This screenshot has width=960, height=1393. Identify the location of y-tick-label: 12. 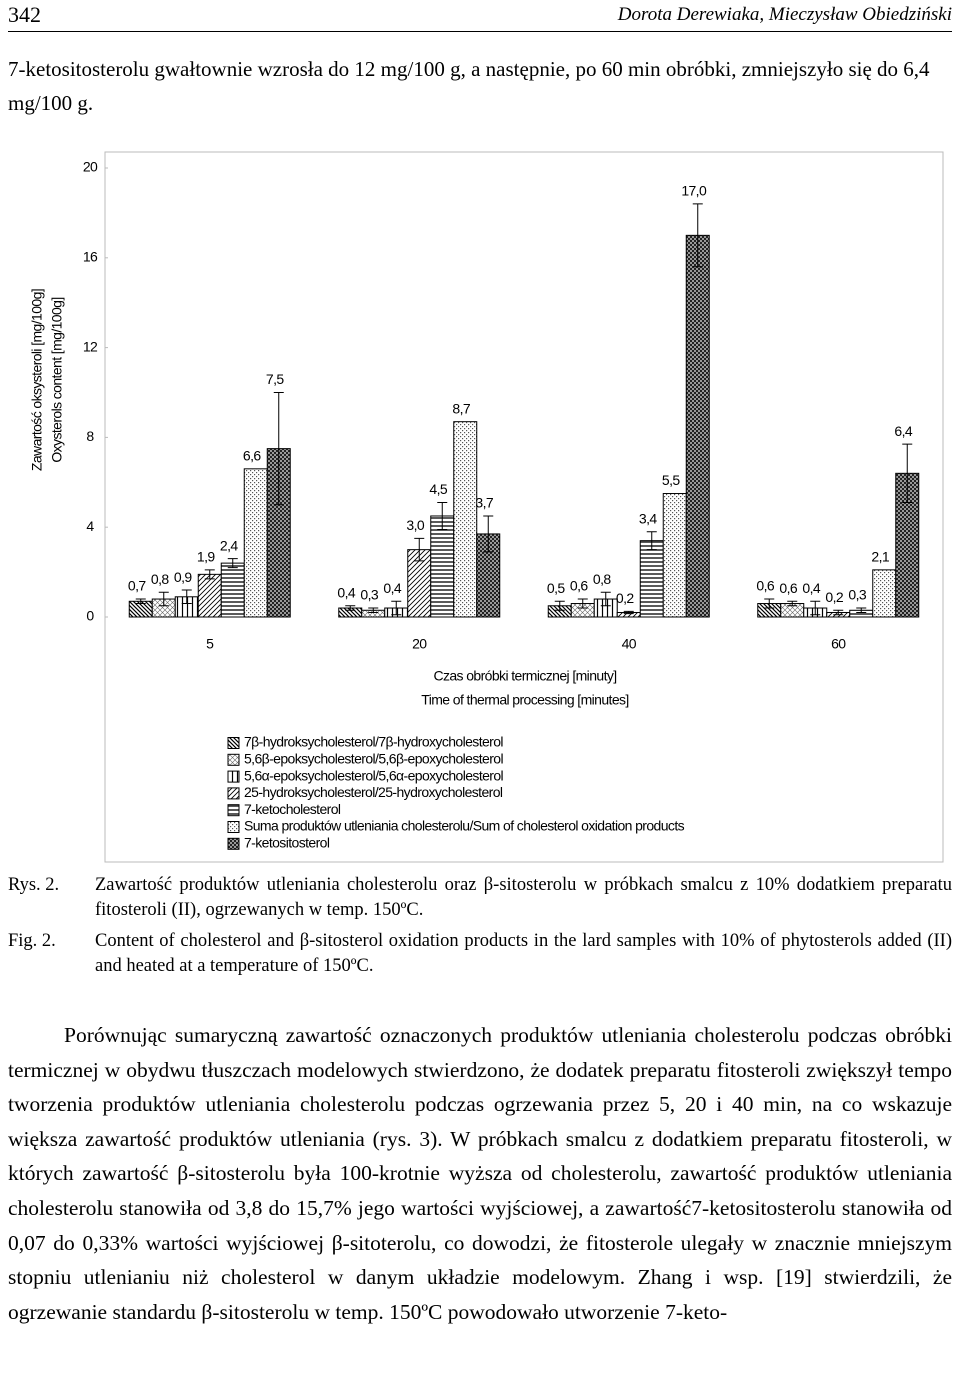
(90, 346).